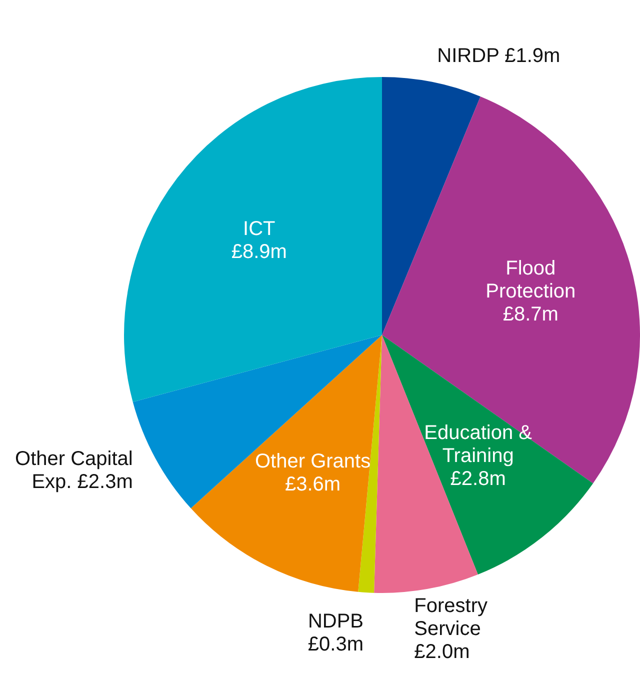 This screenshot has height=679, width=640. I want to click on data-label: £0.3m, so click(336, 645).